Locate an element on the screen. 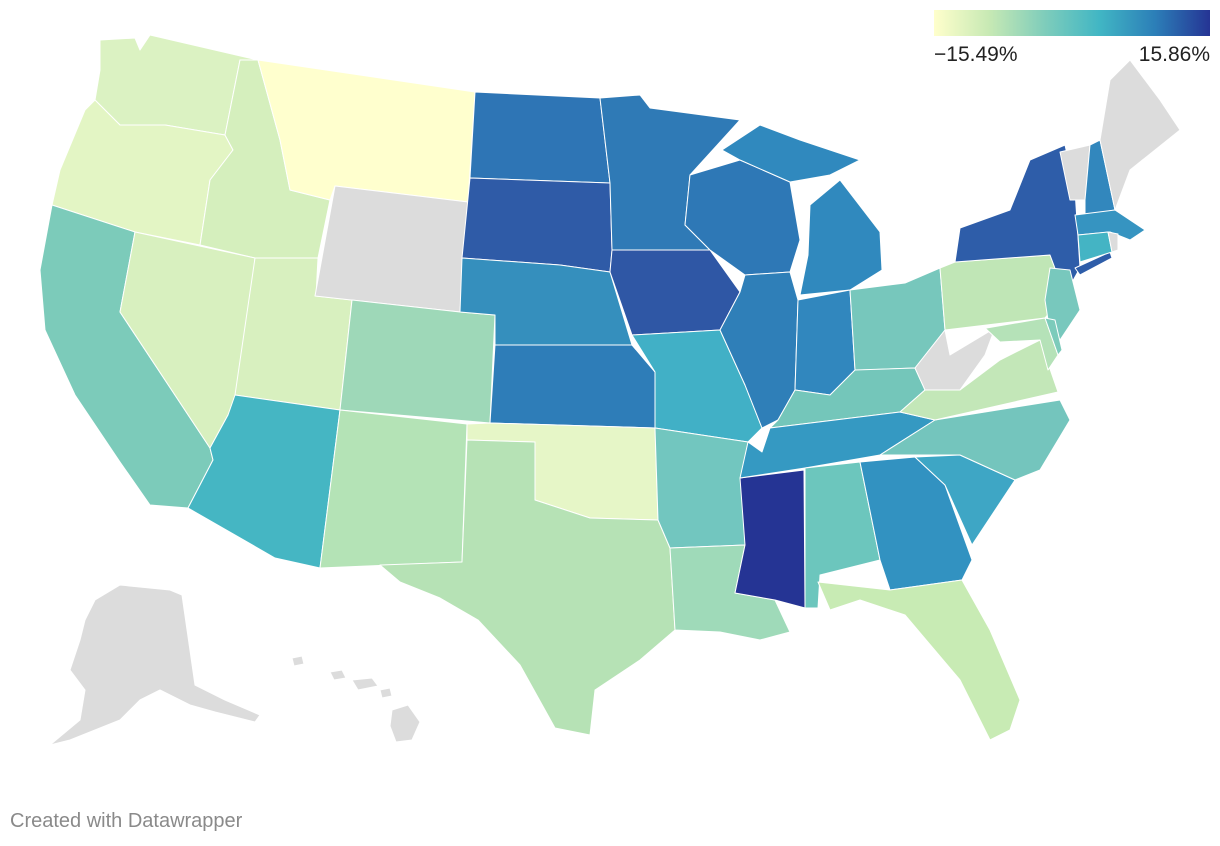 The height and width of the screenshot is (846, 1220). state-fl is located at coordinates (919, 660).